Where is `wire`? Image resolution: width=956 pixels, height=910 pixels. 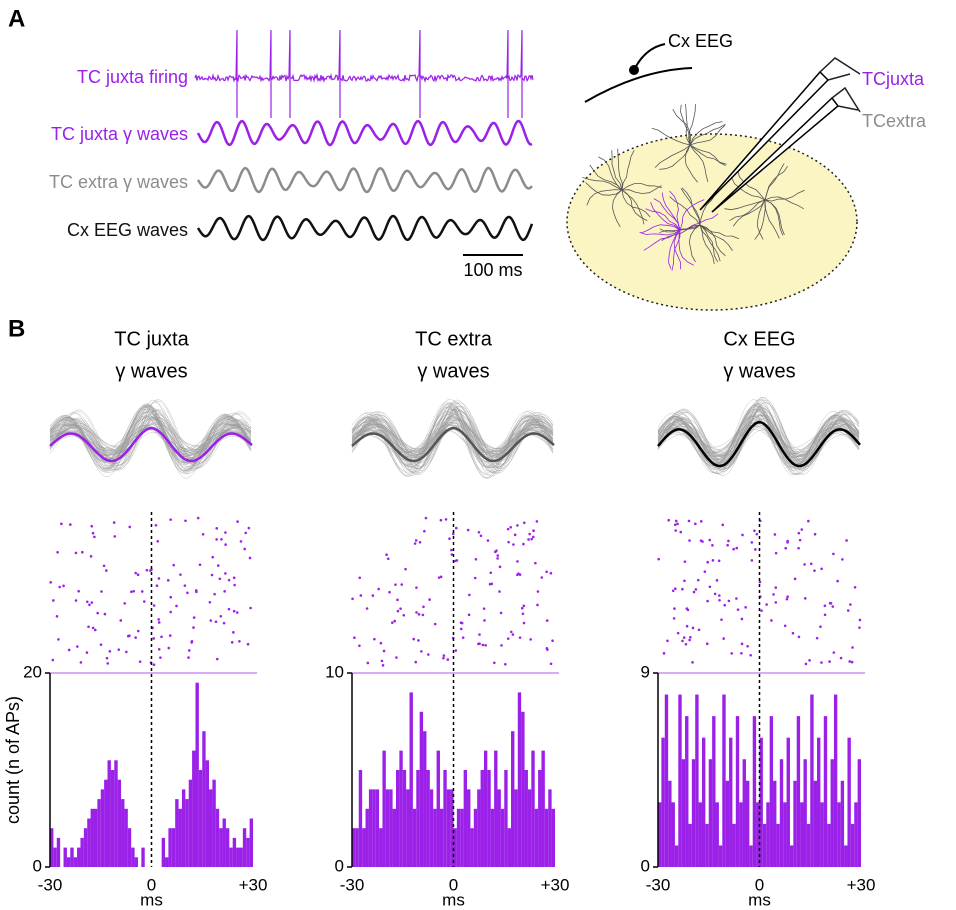 wire is located at coordinates (846, 99).